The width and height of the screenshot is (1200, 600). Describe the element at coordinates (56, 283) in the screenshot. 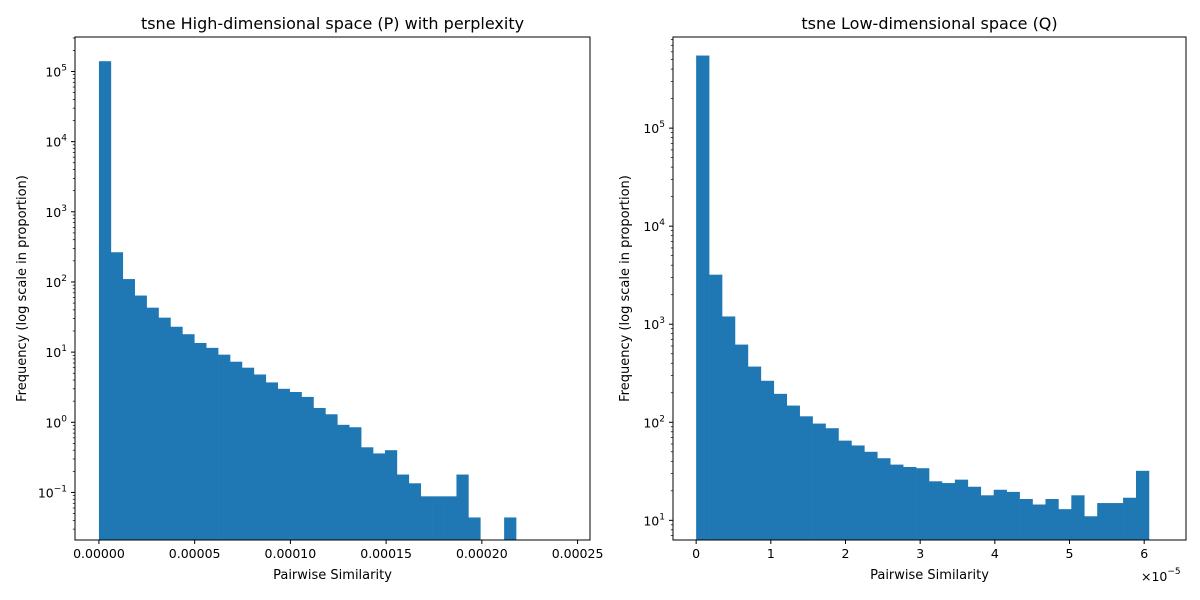

I see `left-y-ticks: 10⁻¹ 10⁰ 10¹ 10² 10³ 10⁴ 10⁵` at that location.